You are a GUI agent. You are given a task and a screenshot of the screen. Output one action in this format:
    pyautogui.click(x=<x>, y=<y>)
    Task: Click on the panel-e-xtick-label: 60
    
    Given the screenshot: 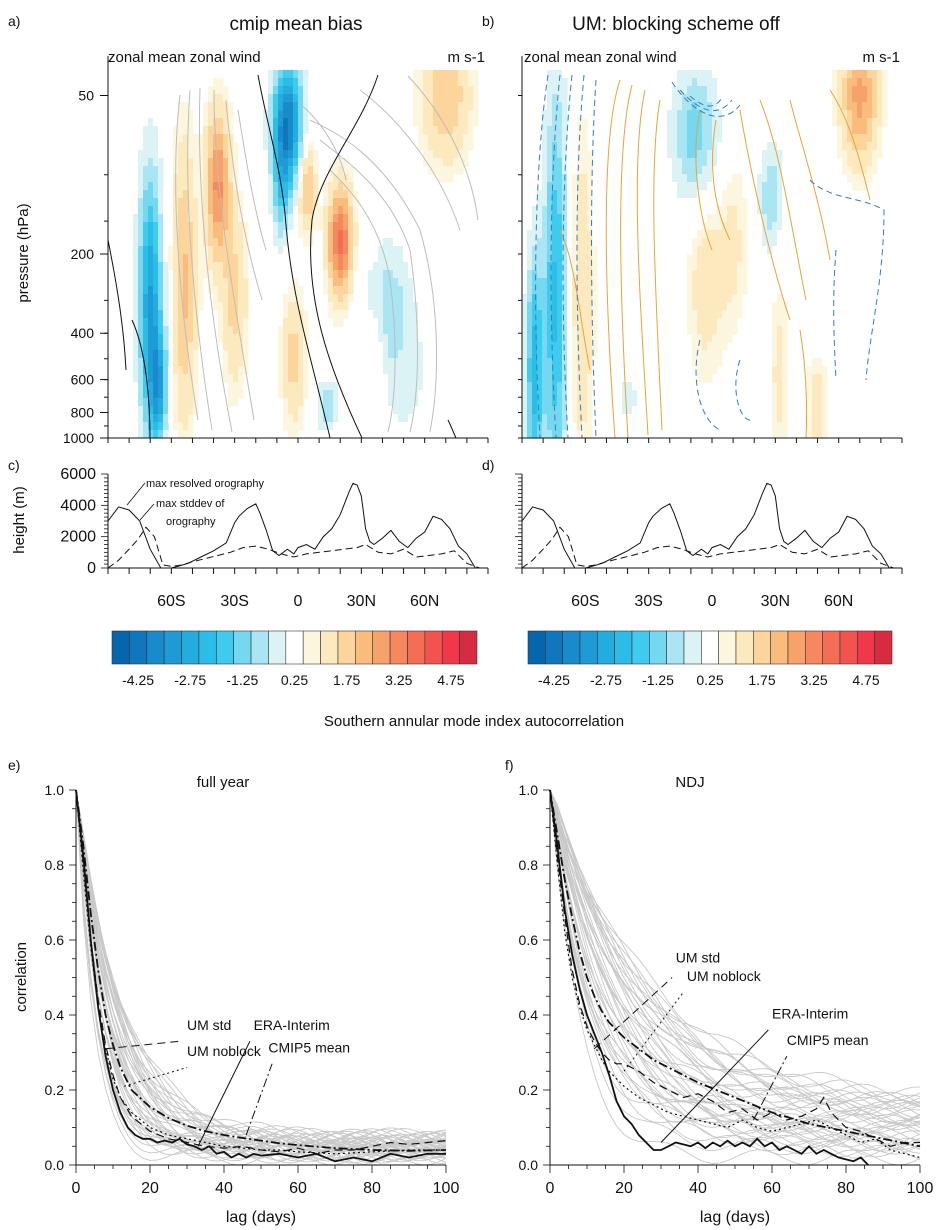 What is the action you would take?
    pyautogui.click(x=298, y=1188)
    